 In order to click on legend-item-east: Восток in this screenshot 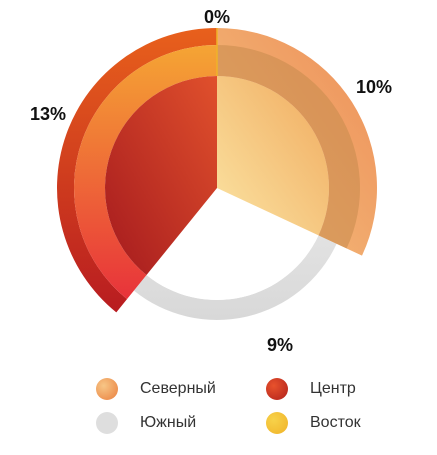, I will do `click(331, 423)`.